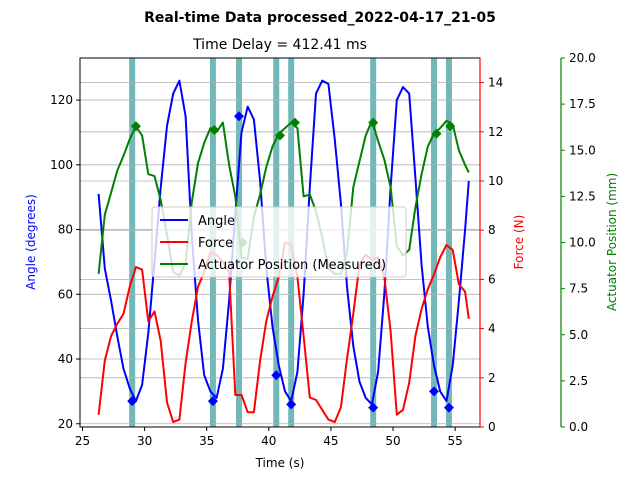 The image size is (640, 480). I want to click on x-tick-label-3: 40, so click(268, 441).